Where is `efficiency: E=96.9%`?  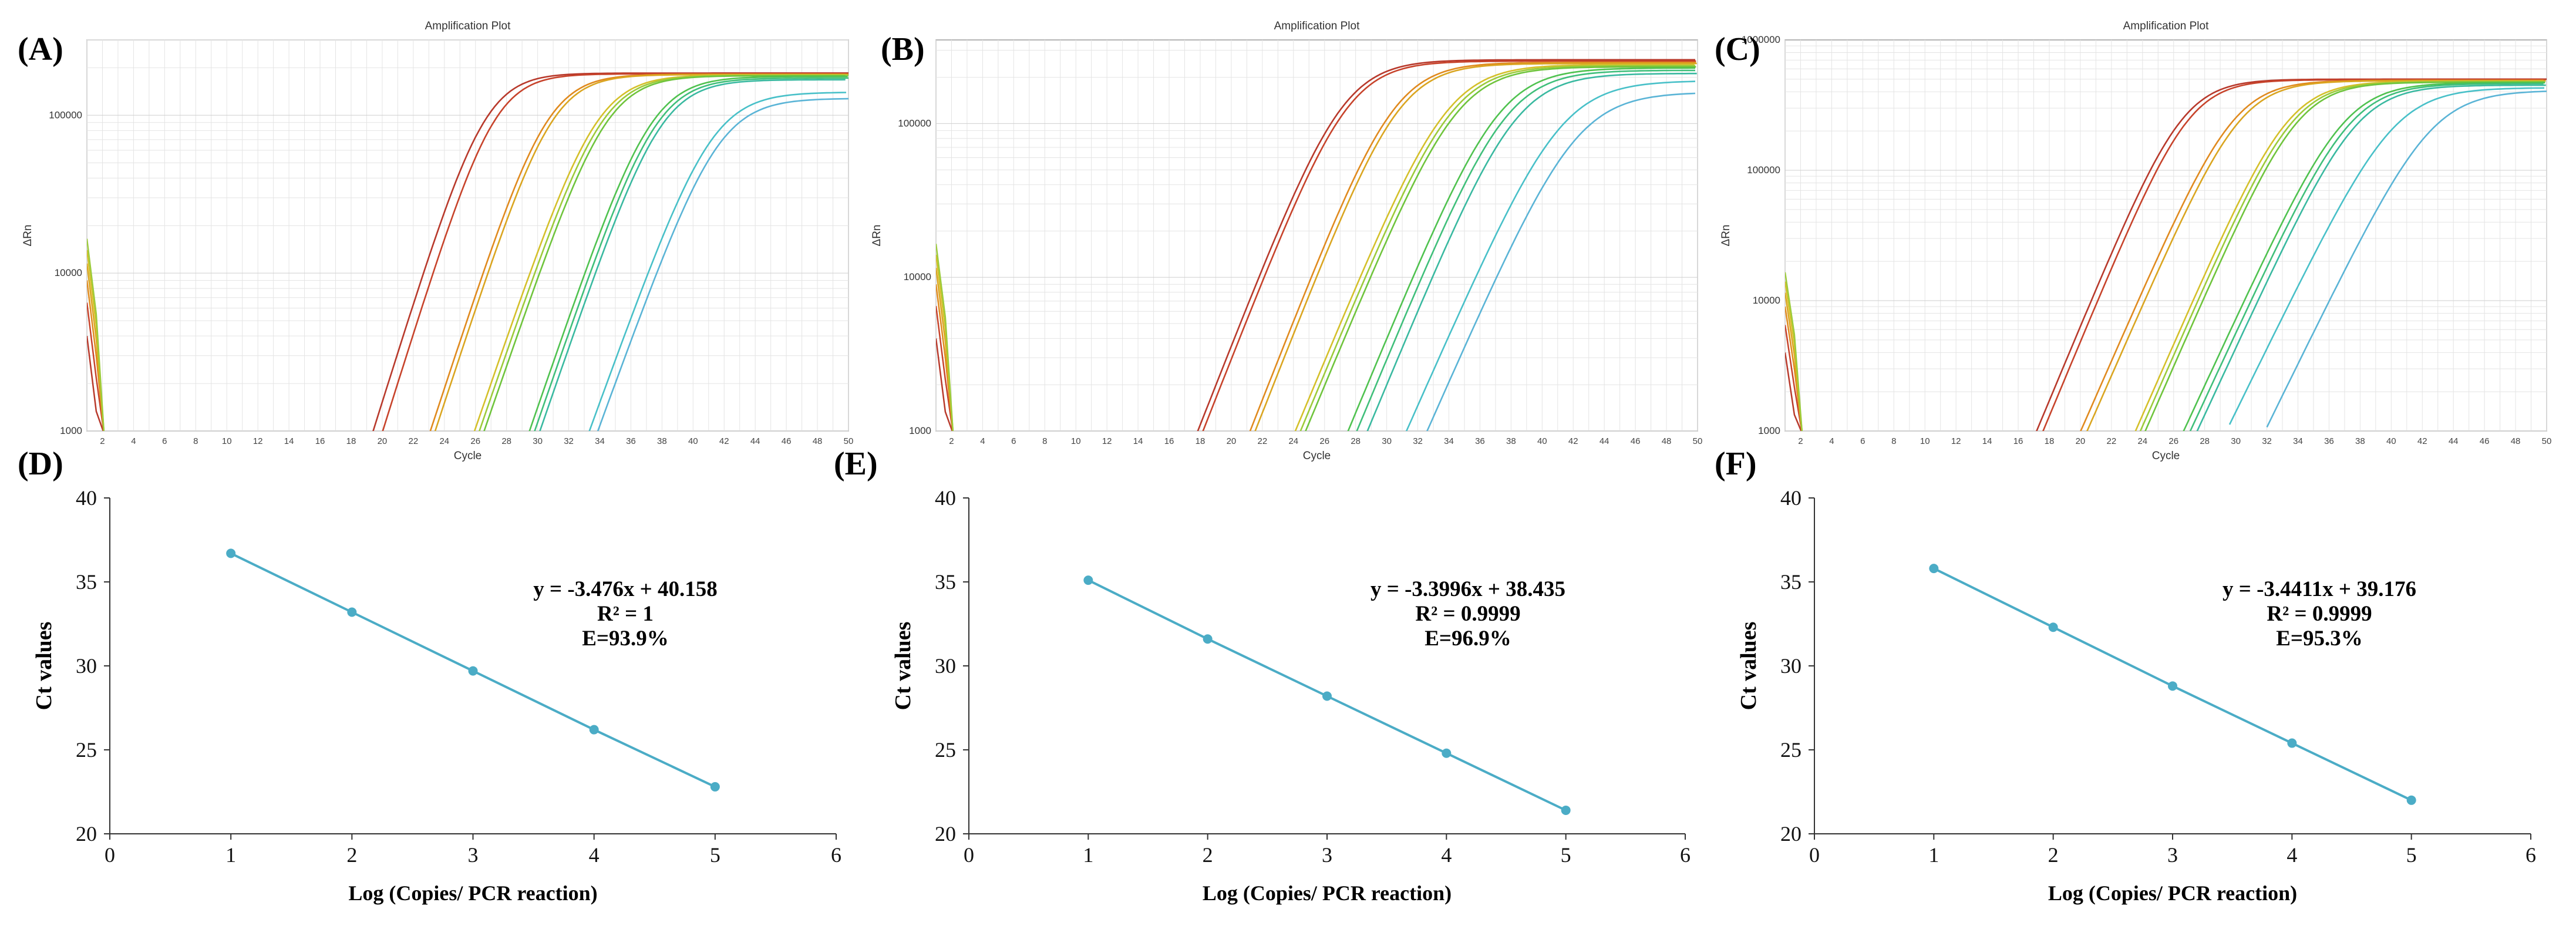 efficiency: E=96.9% is located at coordinates (1468, 639).